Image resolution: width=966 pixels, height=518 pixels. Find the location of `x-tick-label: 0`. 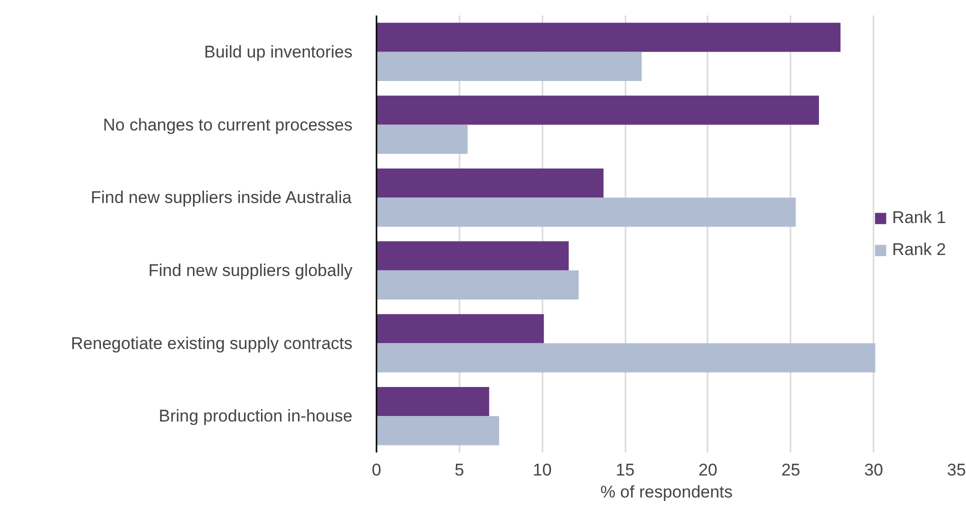

x-tick-label: 0 is located at coordinates (377, 470).